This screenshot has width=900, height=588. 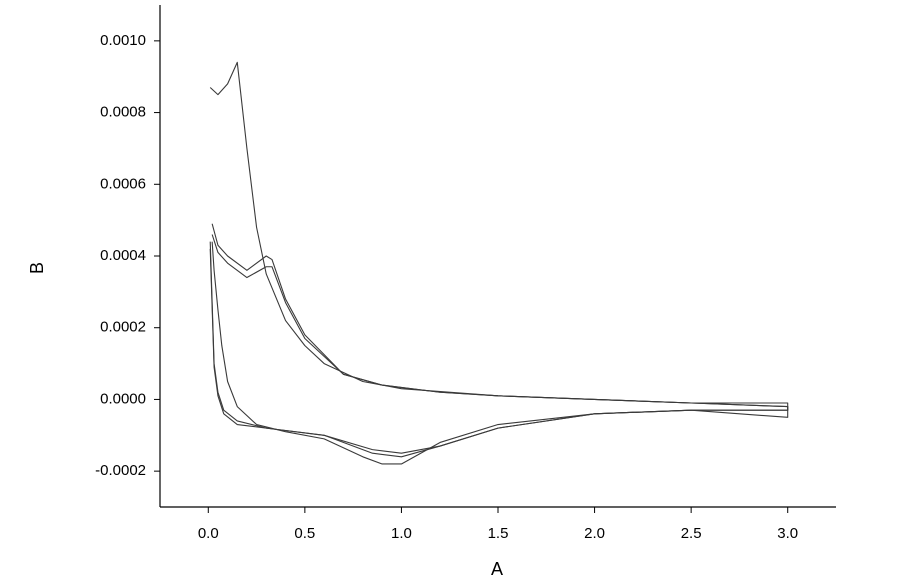 I want to click on x-axis-label: A, so click(x=497, y=569).